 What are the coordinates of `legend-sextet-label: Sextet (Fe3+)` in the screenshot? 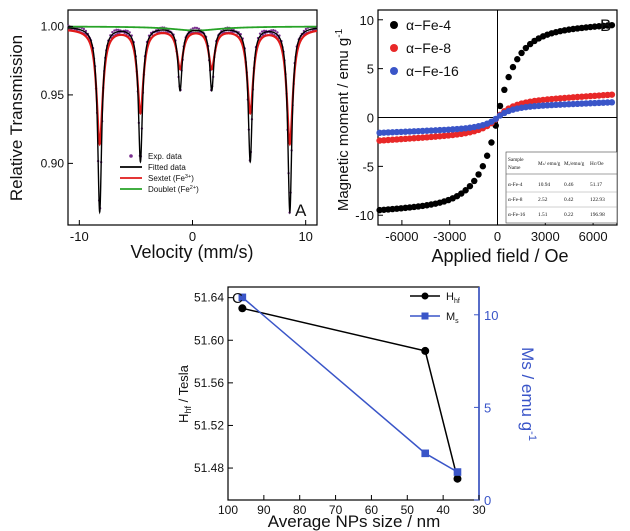 It's located at (171, 178).